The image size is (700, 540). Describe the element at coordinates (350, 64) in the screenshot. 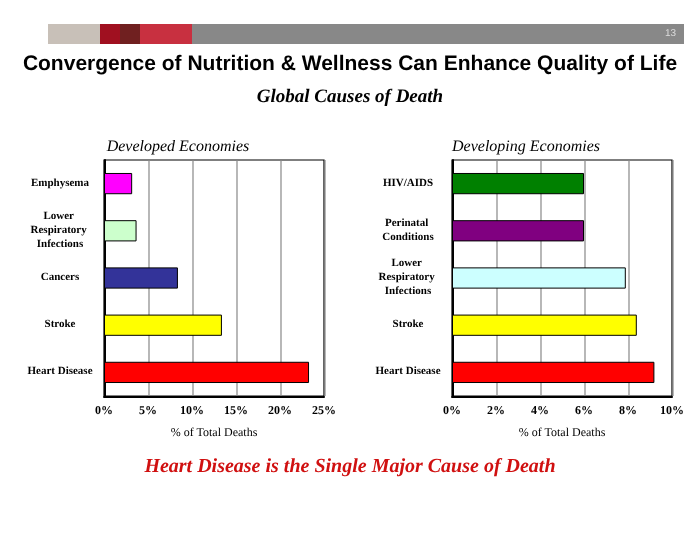

I see `text: Convergence of Nutrition & Wellness Can Enhance Quality of Life` at that location.